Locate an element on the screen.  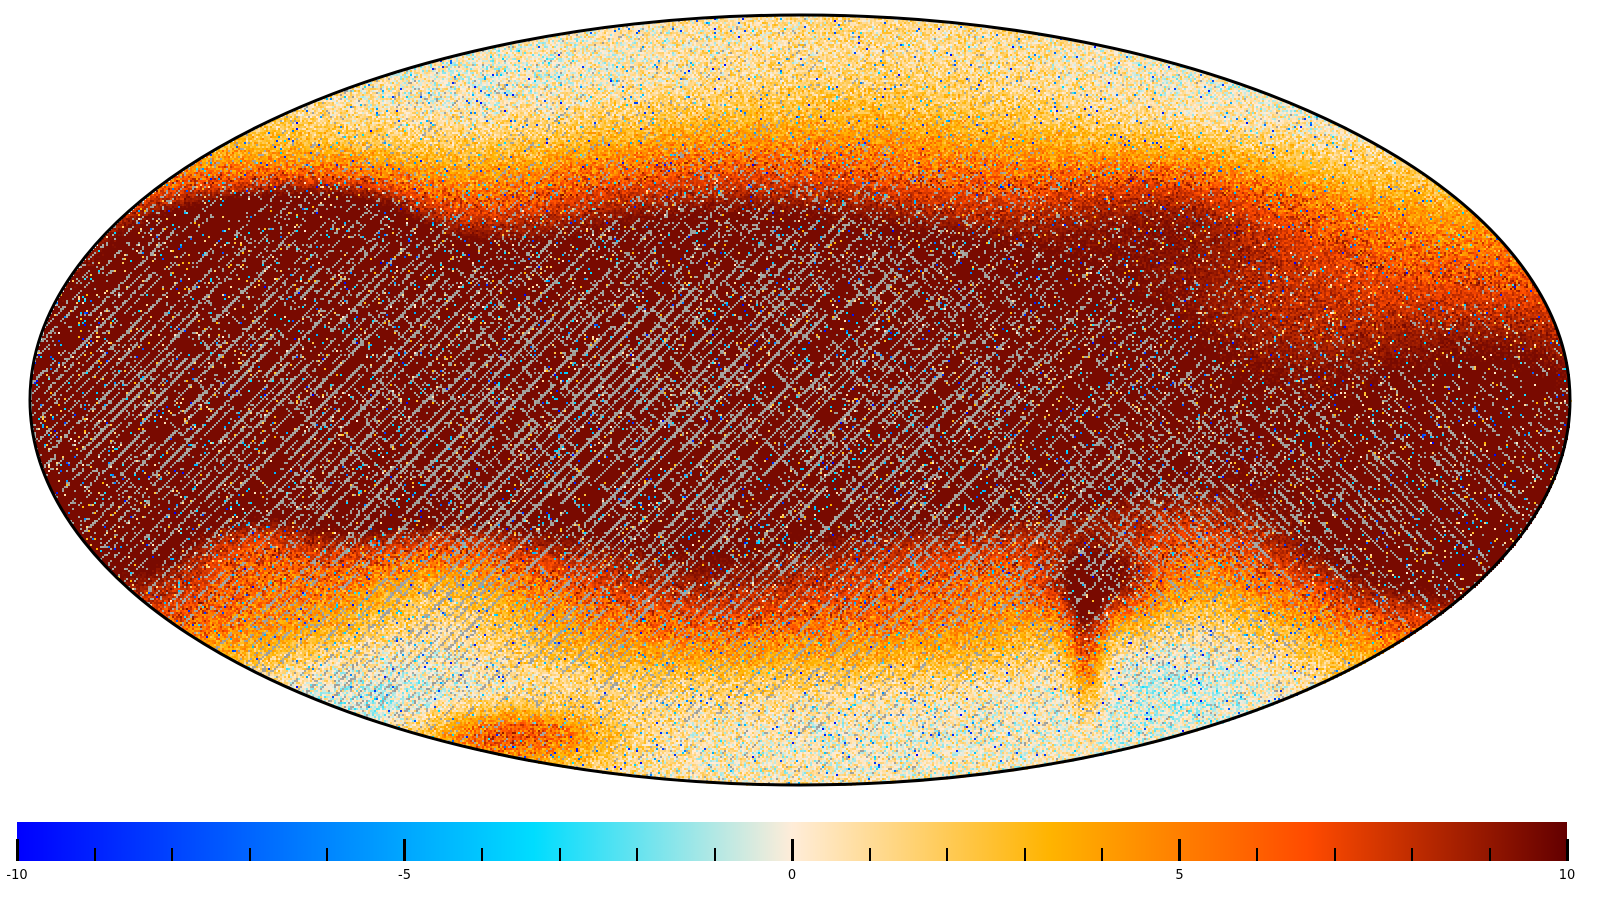
colorbar-tick-label: 10 is located at coordinates (1567, 875).